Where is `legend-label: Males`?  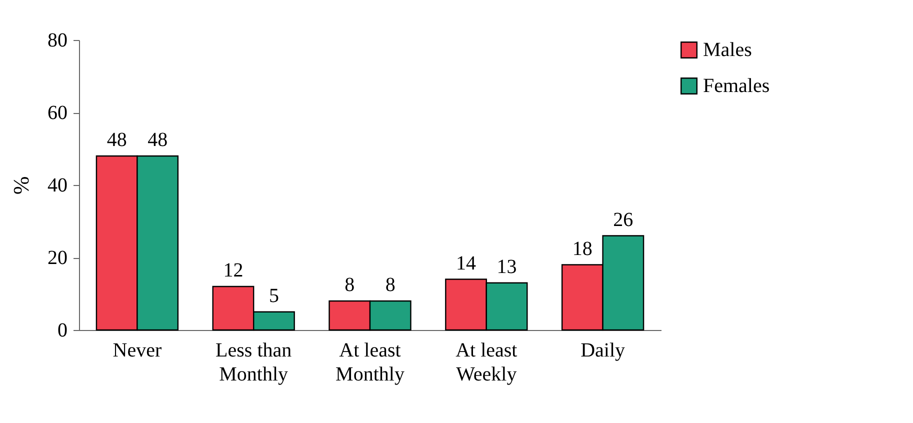
legend-label: Males is located at coordinates (727, 50).